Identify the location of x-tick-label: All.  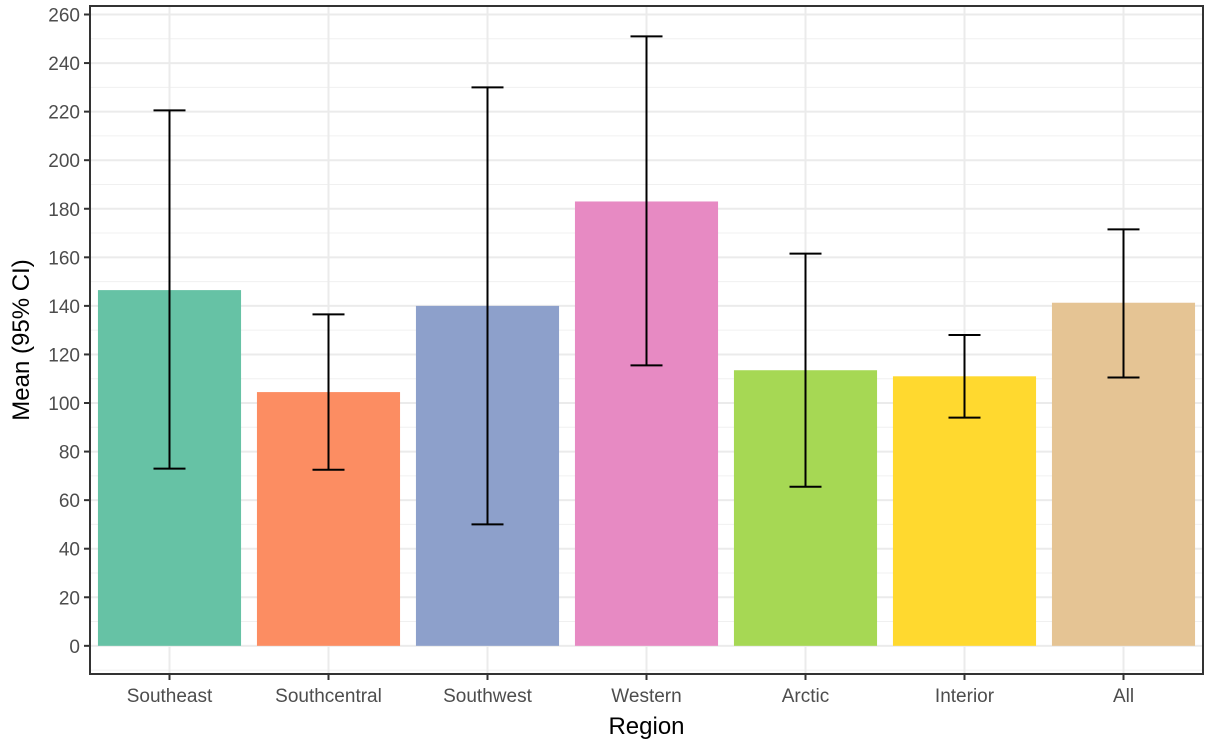
(1123, 696).